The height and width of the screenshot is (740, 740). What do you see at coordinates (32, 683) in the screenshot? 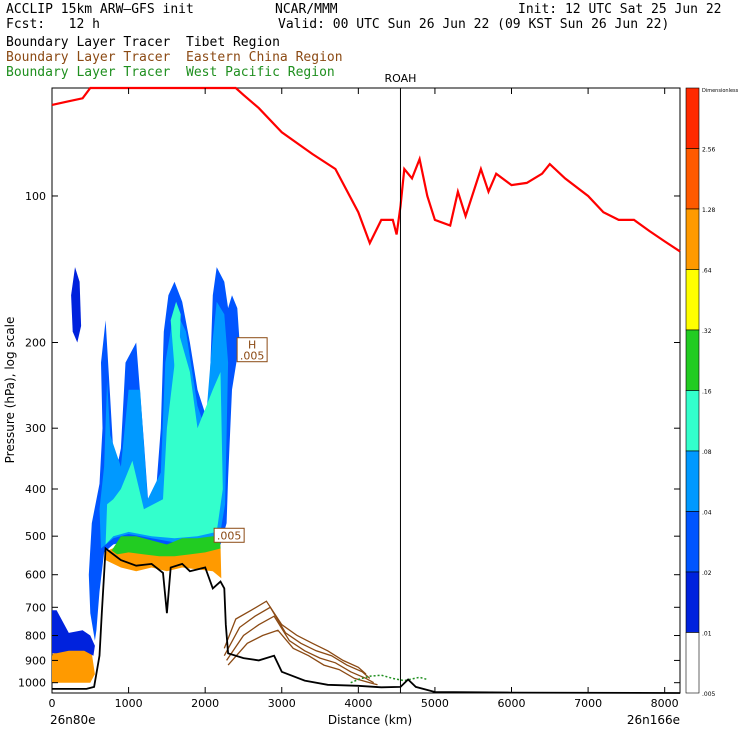
I see `y-tick-label-9: 1000` at bounding box center [32, 683].